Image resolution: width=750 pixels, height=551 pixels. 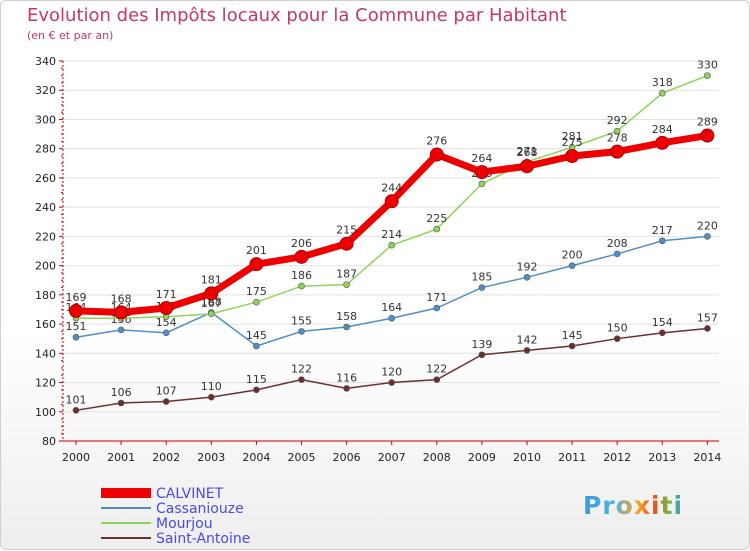 I want to click on data-label: 330, so click(x=707, y=65).